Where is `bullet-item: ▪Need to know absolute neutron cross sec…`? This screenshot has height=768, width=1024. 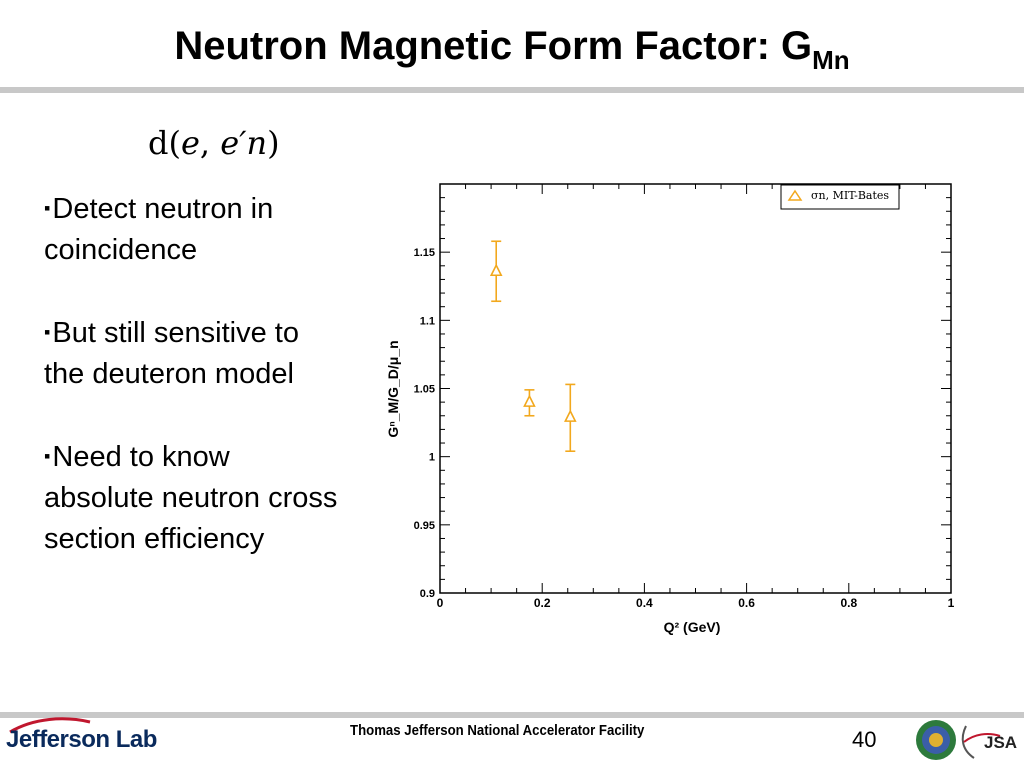 bullet-item: ▪Need to know absolute neutron cross sec… is located at coordinates (194, 498).